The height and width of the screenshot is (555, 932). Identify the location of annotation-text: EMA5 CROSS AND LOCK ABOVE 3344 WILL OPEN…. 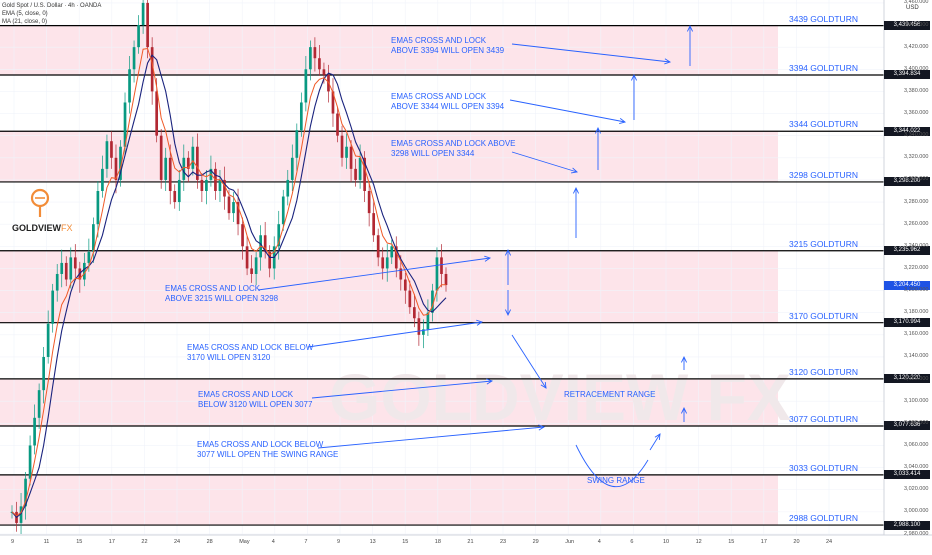
(448, 101).